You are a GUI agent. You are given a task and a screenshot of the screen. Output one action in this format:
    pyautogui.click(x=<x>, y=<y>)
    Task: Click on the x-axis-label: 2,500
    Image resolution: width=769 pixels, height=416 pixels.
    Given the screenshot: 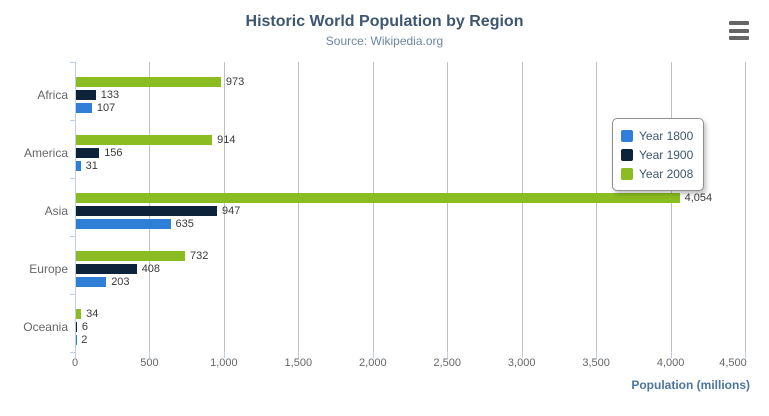 What is the action you would take?
    pyautogui.click(x=447, y=363)
    